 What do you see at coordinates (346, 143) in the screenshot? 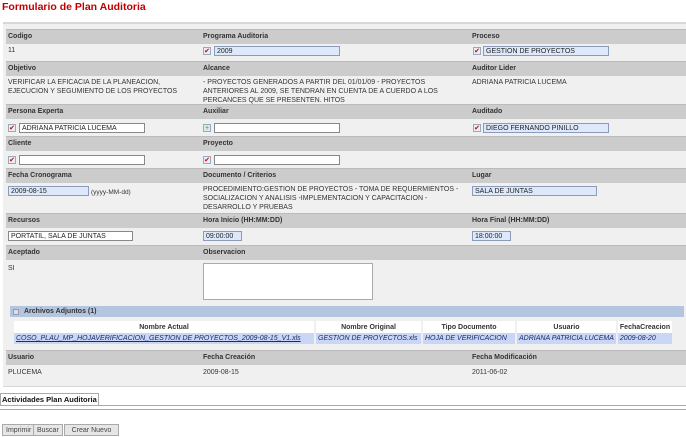
I see `header-row: Cliente Proyecto` at bounding box center [346, 143].